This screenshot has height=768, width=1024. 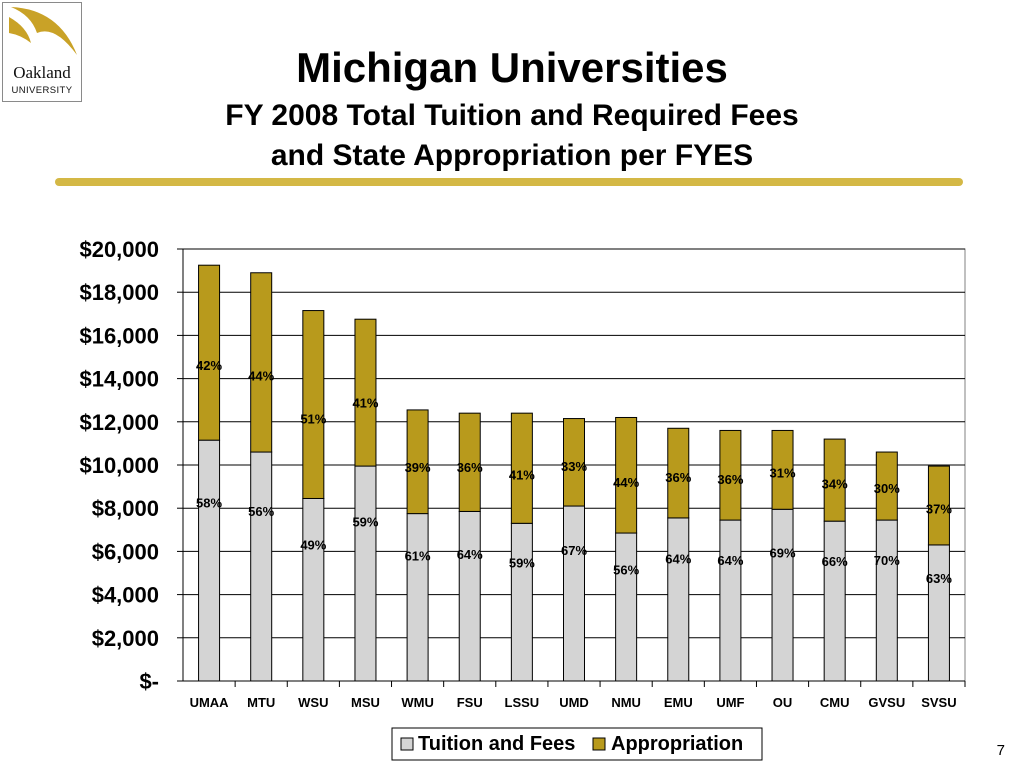 What do you see at coordinates (365, 702) in the screenshot?
I see `x-tick-label: MSU` at bounding box center [365, 702].